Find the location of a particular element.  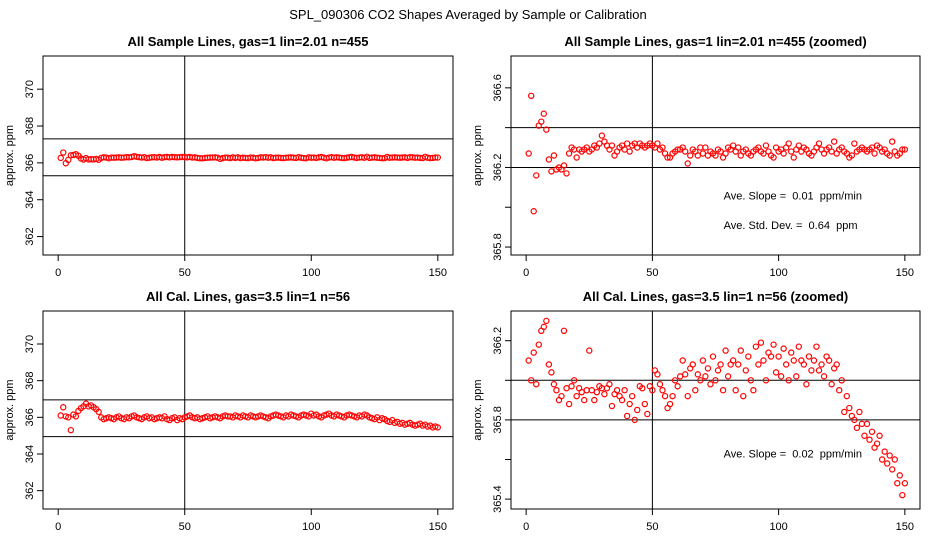

annotation-2: Ave. Std. Dev. = 0.64 ppm is located at coordinates (791, 226).